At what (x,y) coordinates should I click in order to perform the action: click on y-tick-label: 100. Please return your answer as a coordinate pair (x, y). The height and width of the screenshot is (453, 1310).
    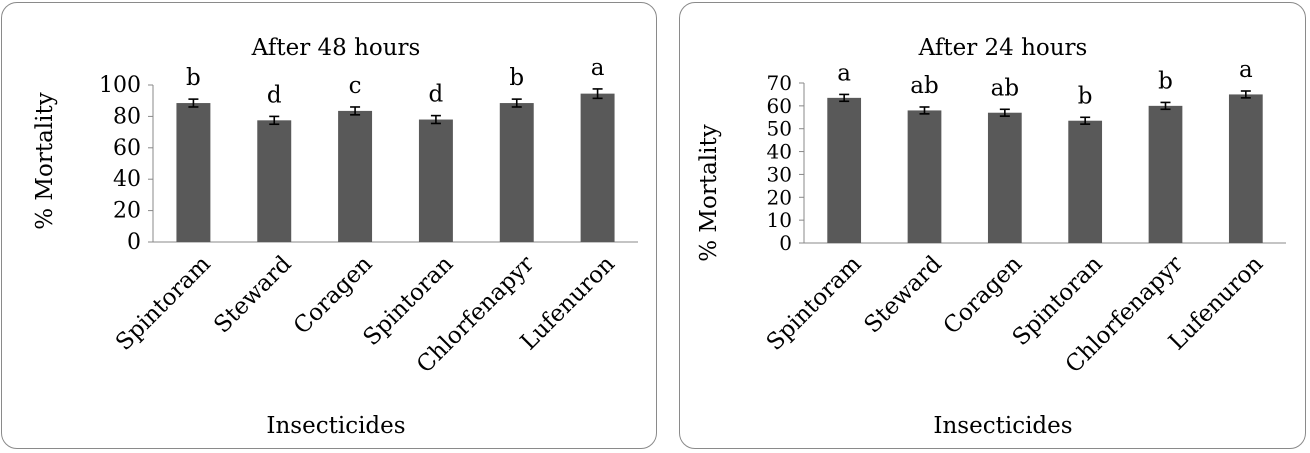
    Looking at the image, I should click on (120, 85).